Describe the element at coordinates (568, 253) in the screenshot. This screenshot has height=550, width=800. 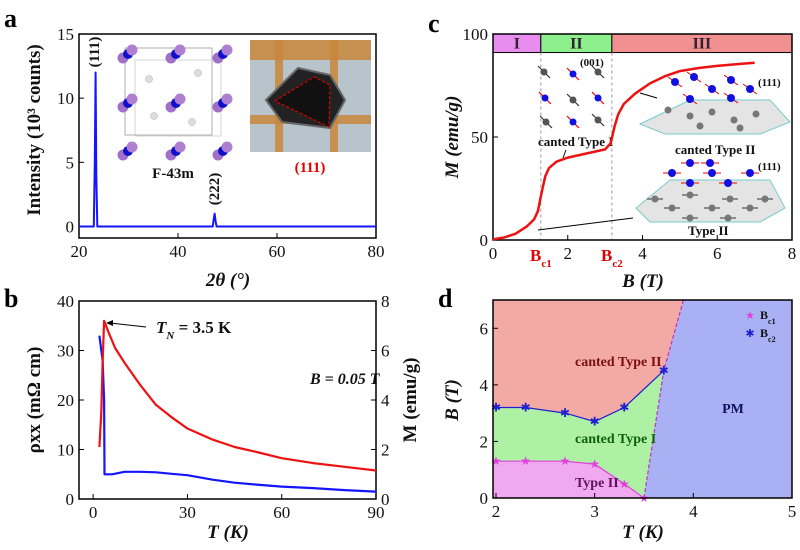
I see `x-tick-label: 2` at that location.